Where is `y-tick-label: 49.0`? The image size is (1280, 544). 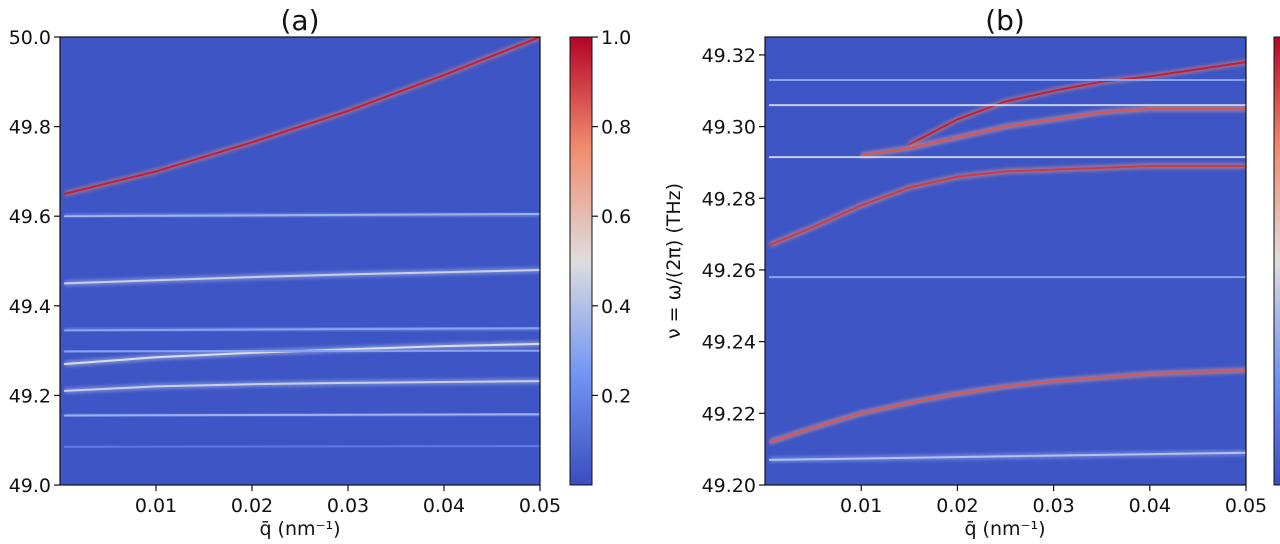 y-tick-label: 49.0 is located at coordinates (30, 486).